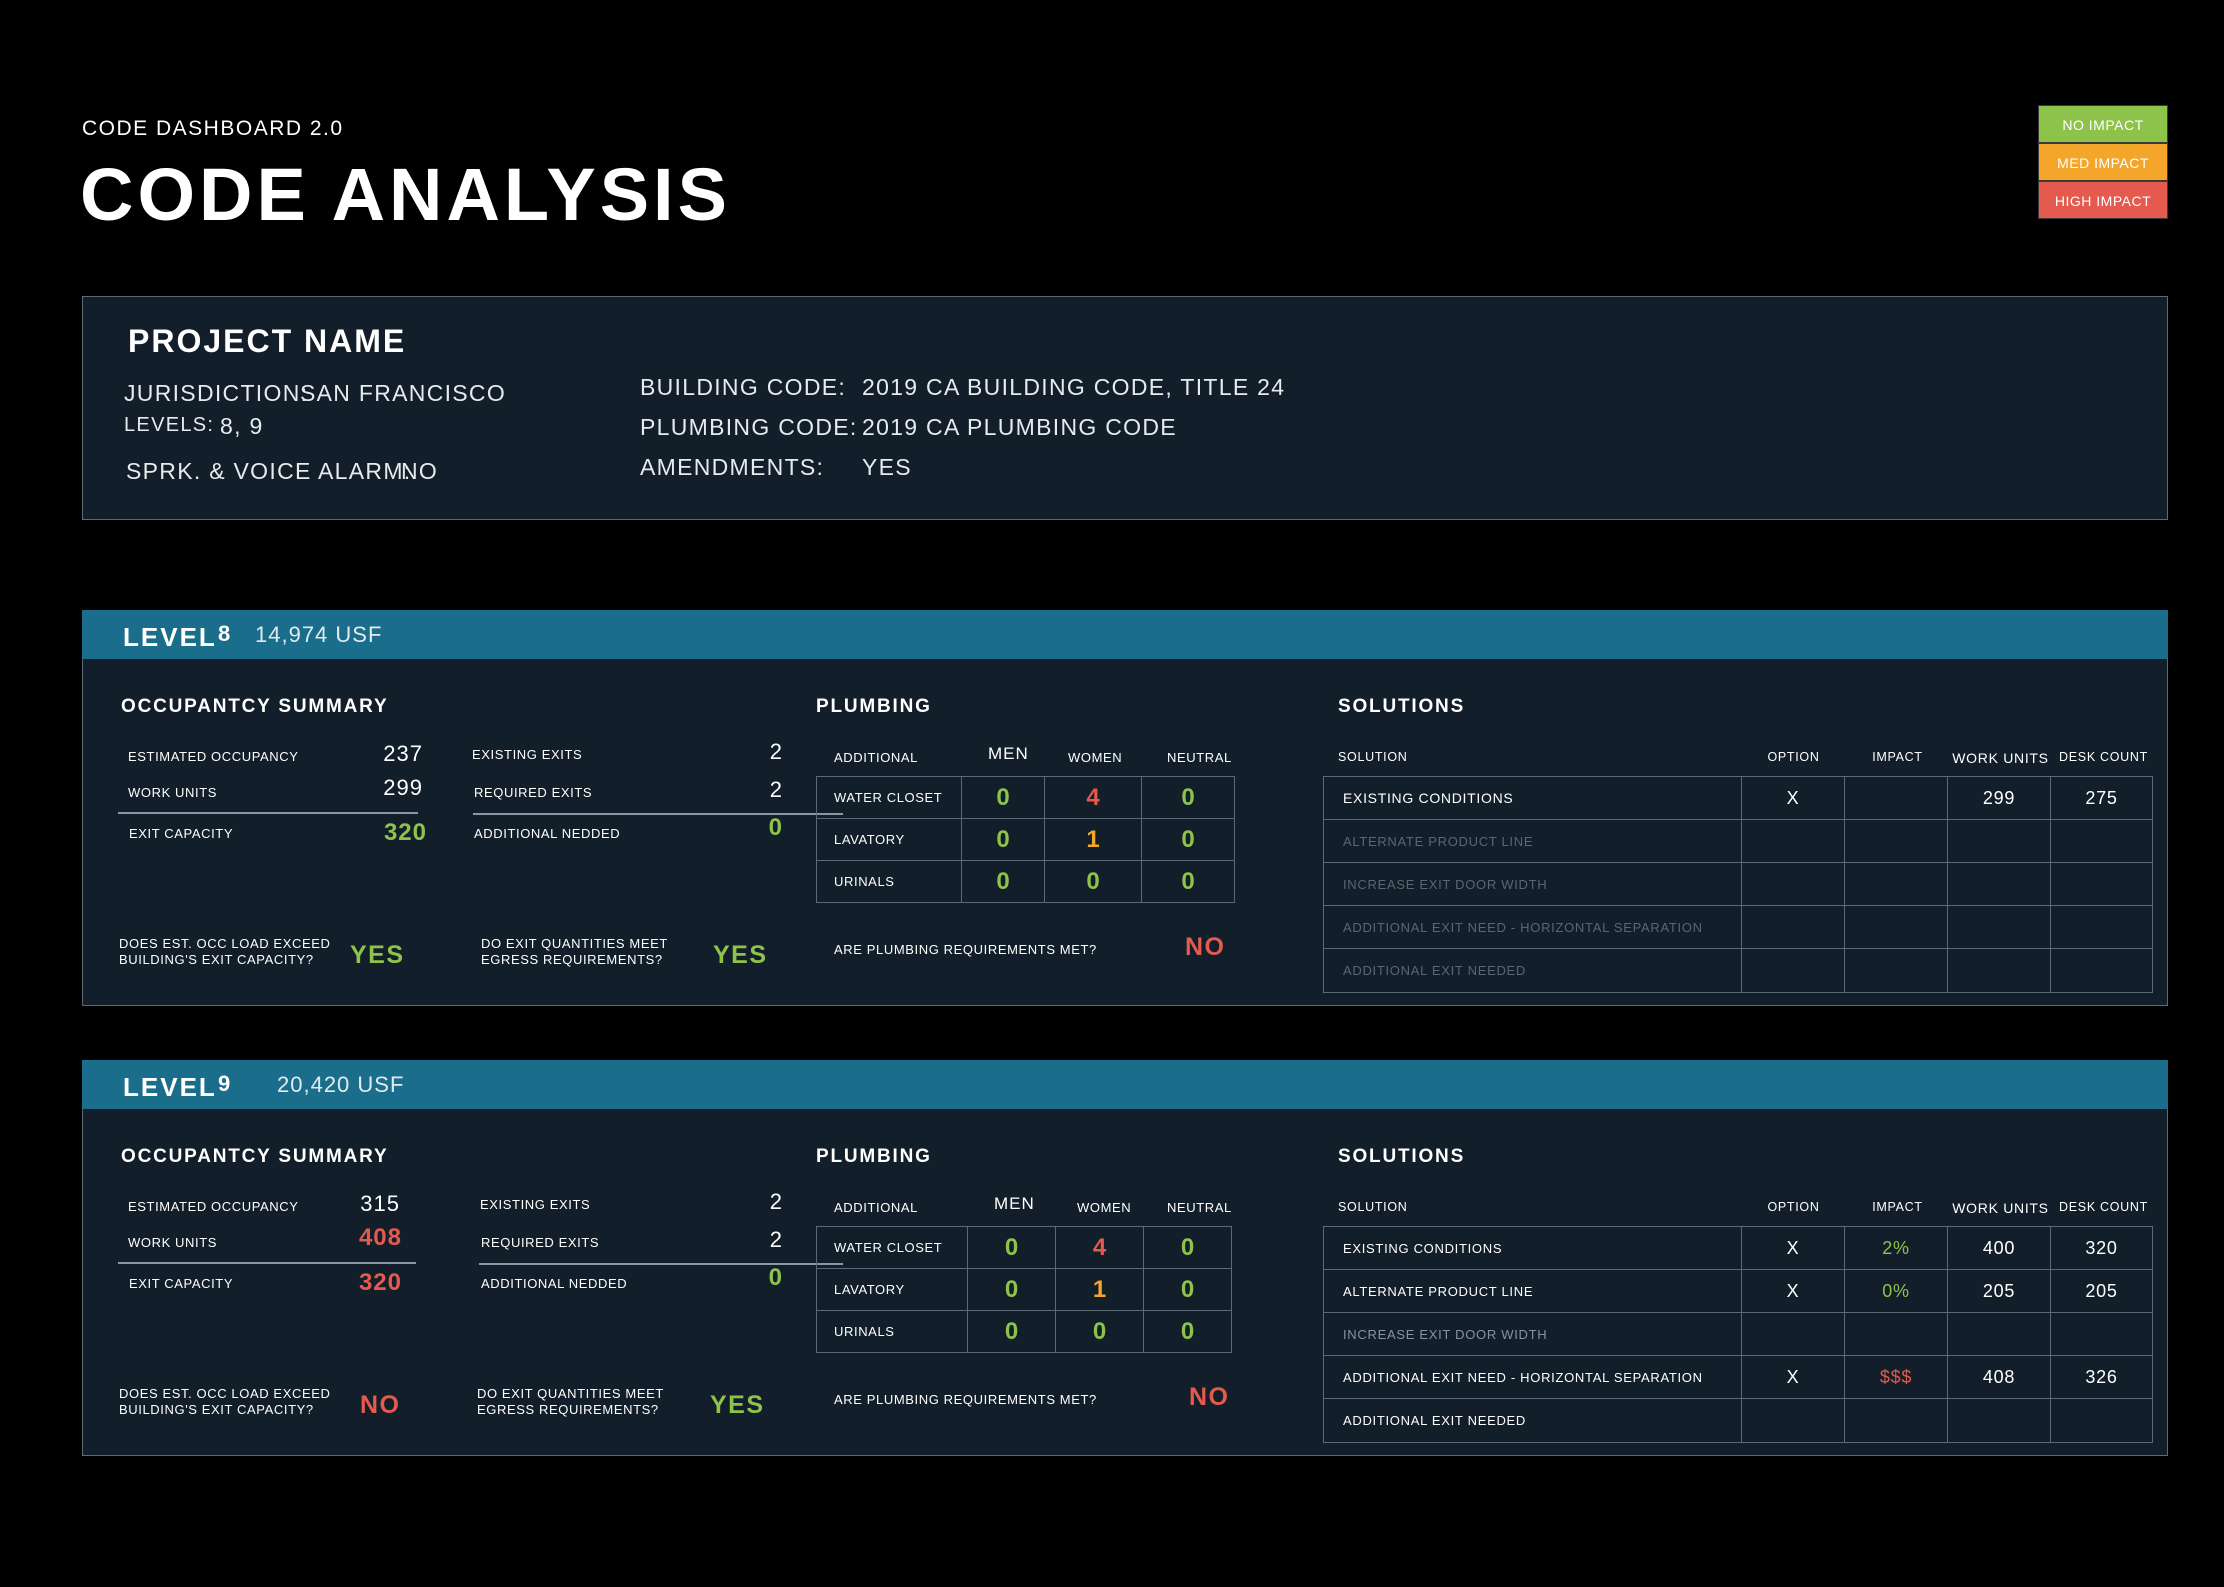  What do you see at coordinates (242, 426) in the screenshot?
I see `levels-value: 8, 9` at bounding box center [242, 426].